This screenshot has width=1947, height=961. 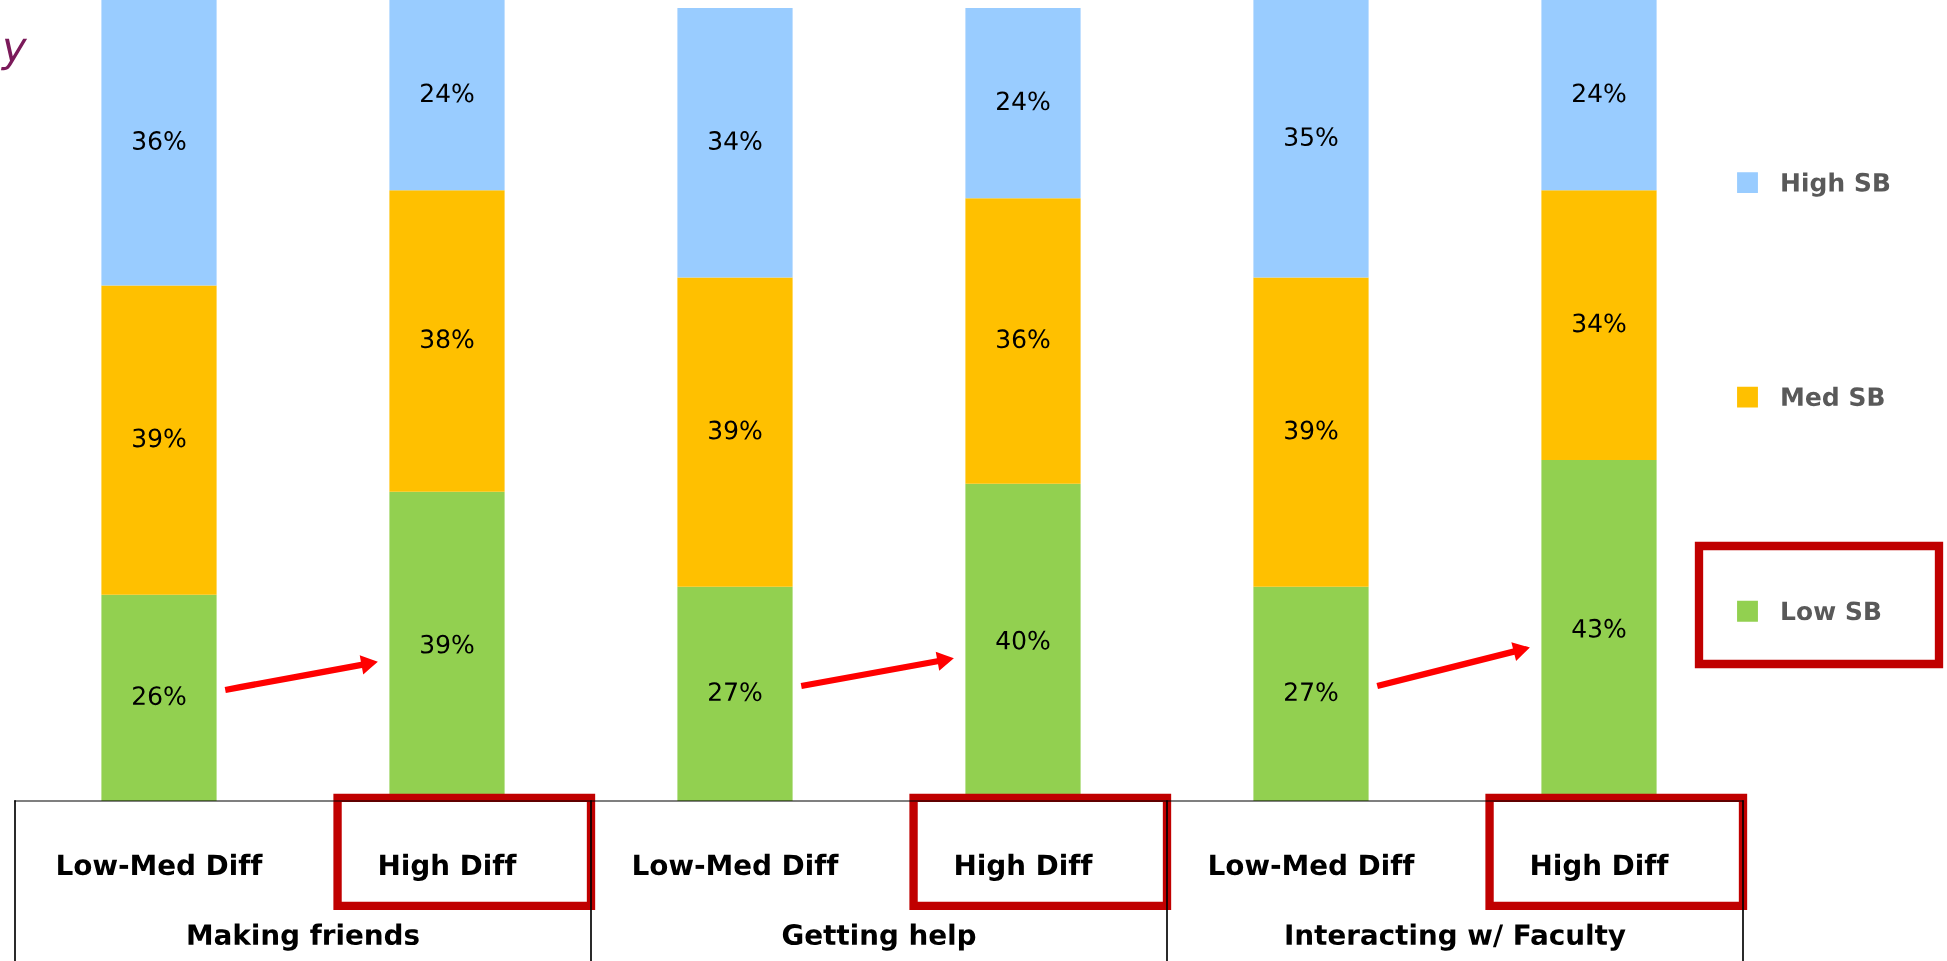 What do you see at coordinates (1599, 628) in the screenshot?
I see `data-label: 43%` at bounding box center [1599, 628].